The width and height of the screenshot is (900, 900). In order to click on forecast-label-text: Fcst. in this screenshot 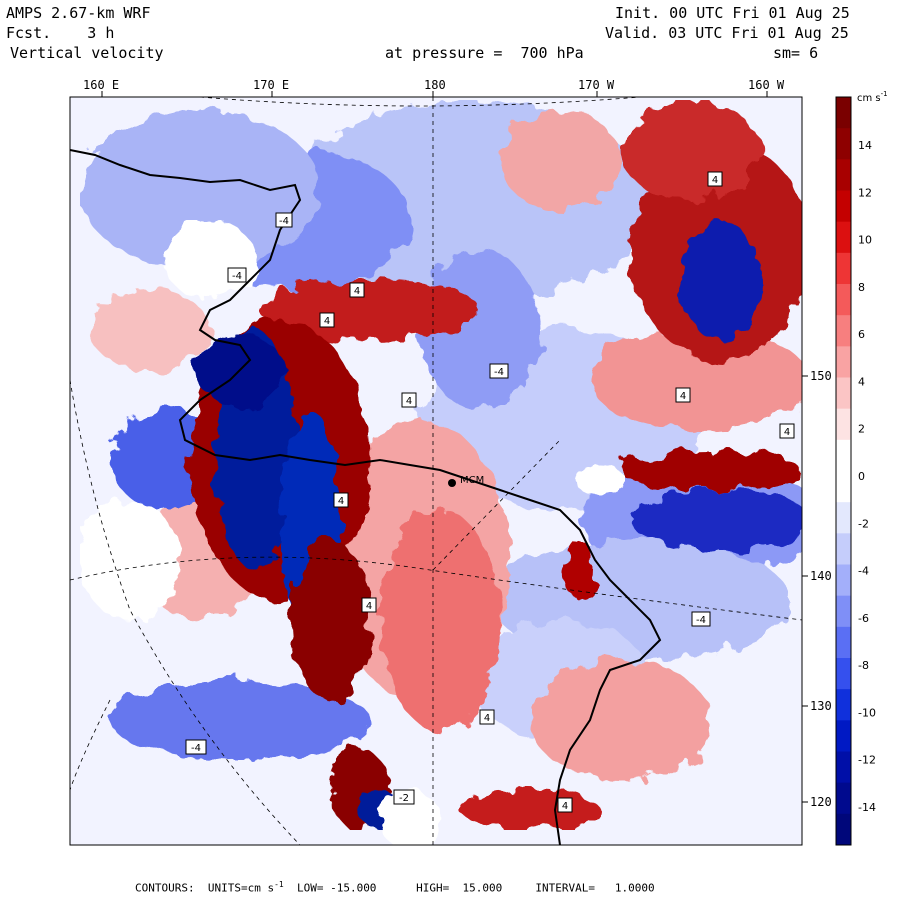, I will do `click(29, 33)`.